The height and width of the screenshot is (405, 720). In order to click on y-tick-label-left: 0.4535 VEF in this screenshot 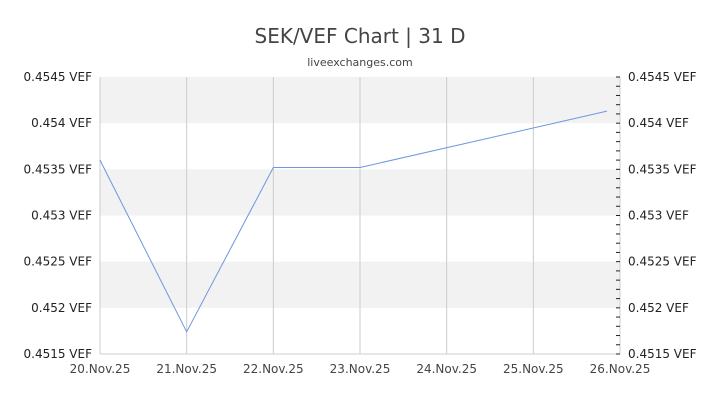, I will do `click(58, 169)`.